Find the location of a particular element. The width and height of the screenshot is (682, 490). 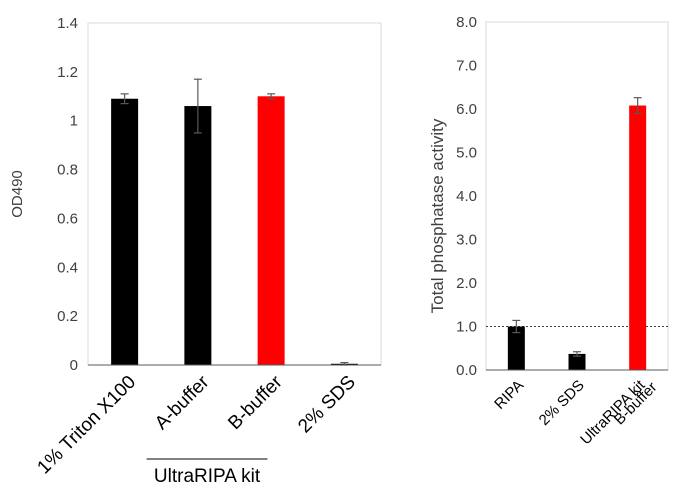

y-tick-label: 0.2 is located at coordinates (67, 316).